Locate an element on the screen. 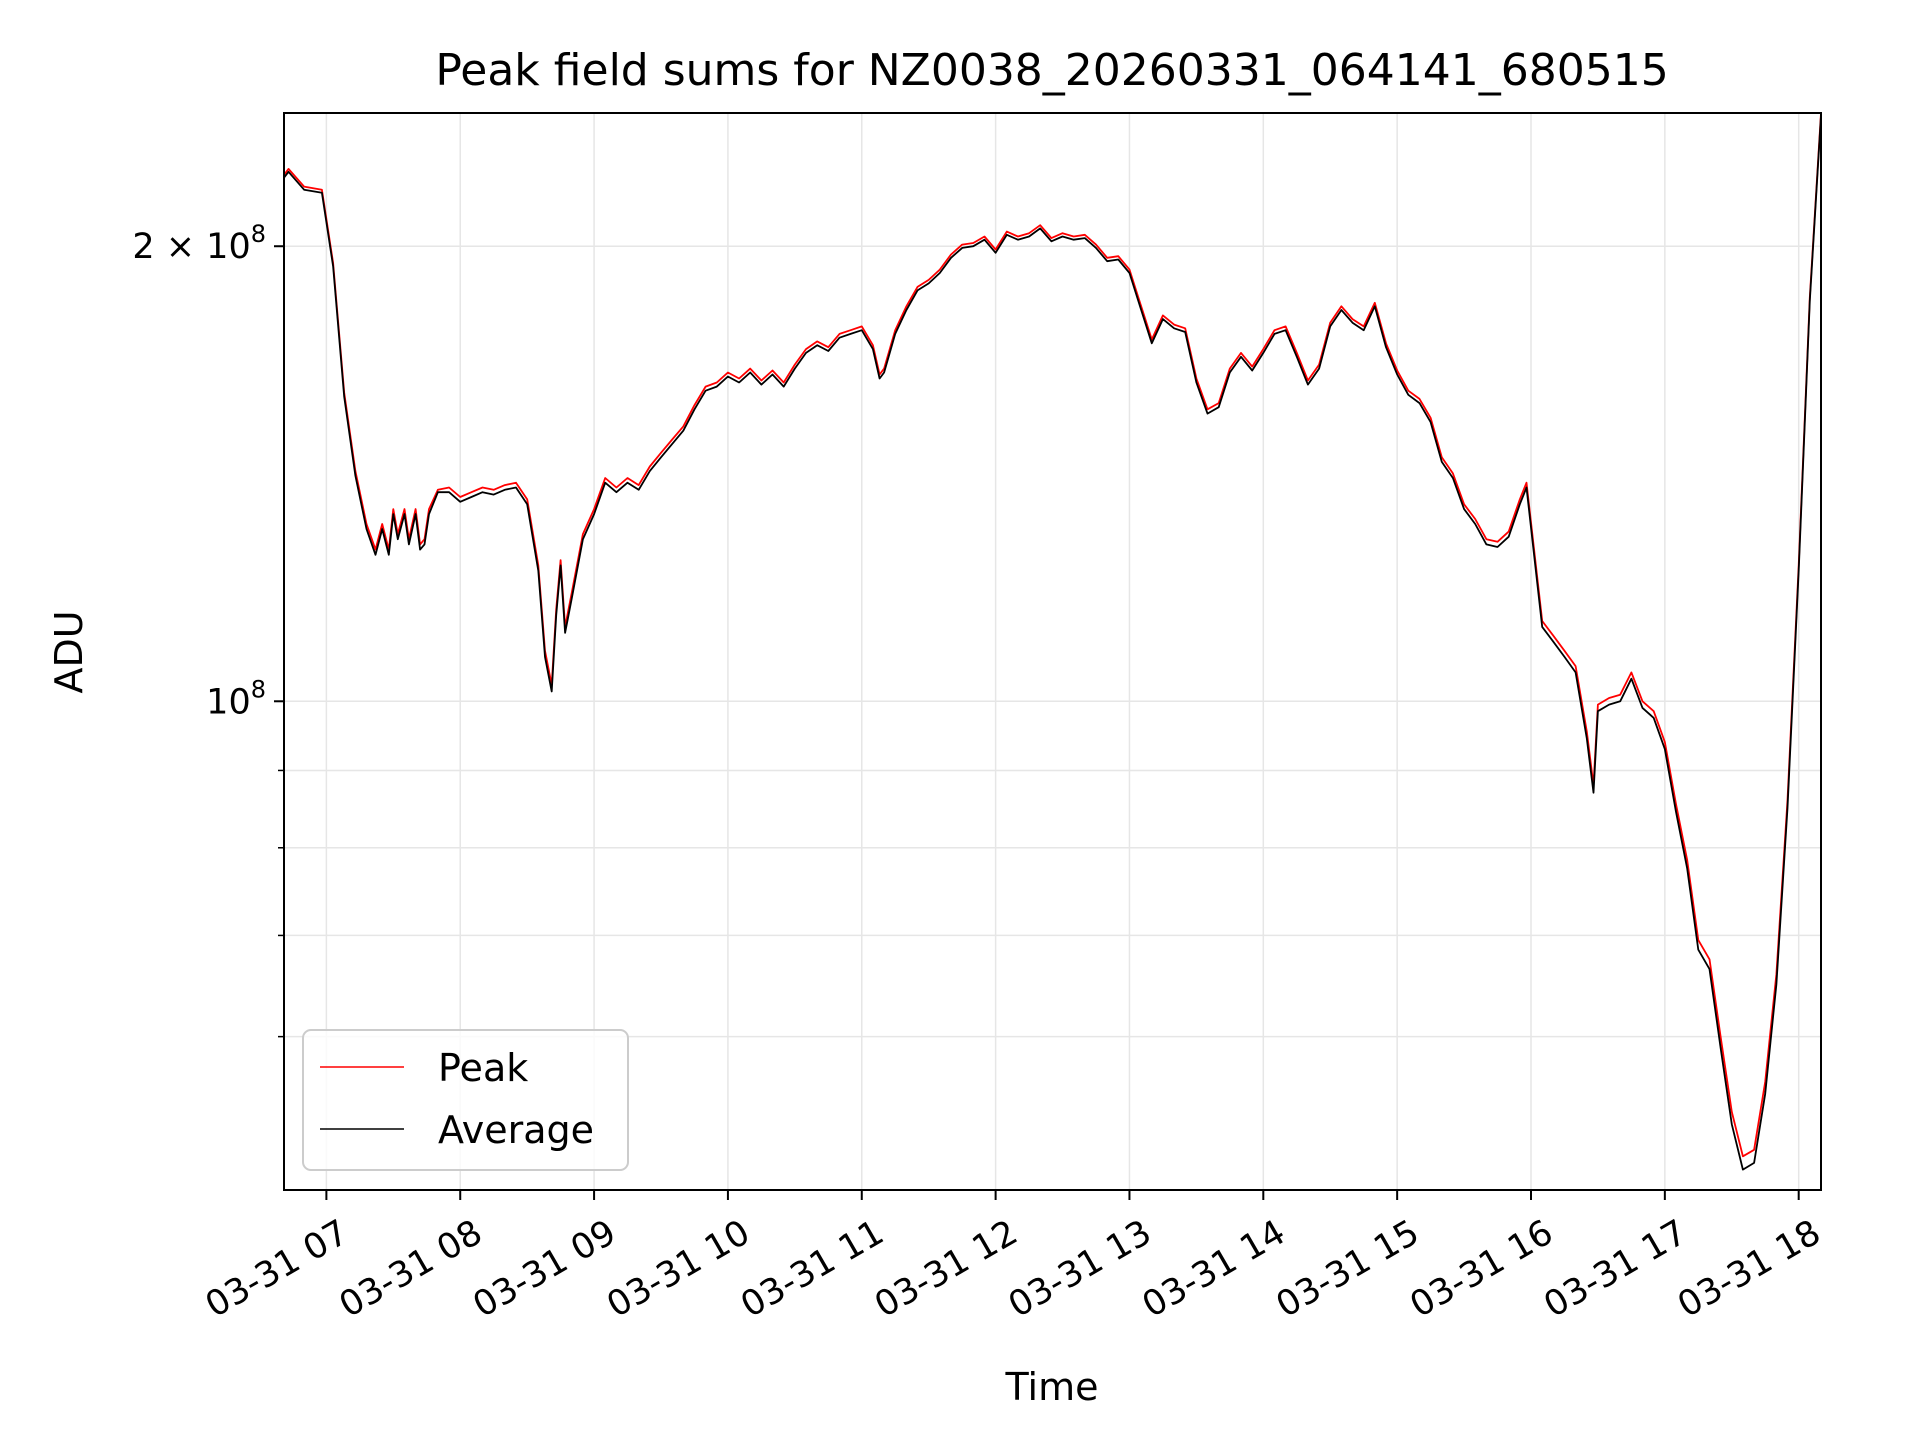  x-tick-label: 03-31 08 is located at coordinates (411, 1269).